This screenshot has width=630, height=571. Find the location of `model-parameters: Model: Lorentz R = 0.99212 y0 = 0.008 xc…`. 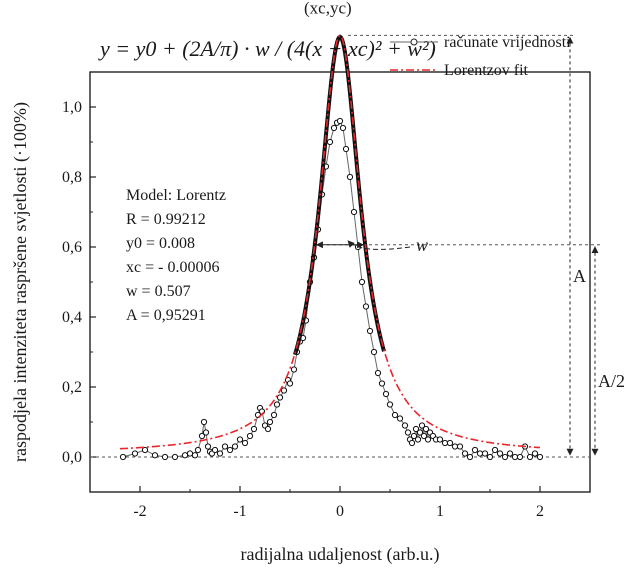

model-parameters: Model: Lorentz R = 0.99212 y0 = 0.008 xc… is located at coordinates (176, 255).